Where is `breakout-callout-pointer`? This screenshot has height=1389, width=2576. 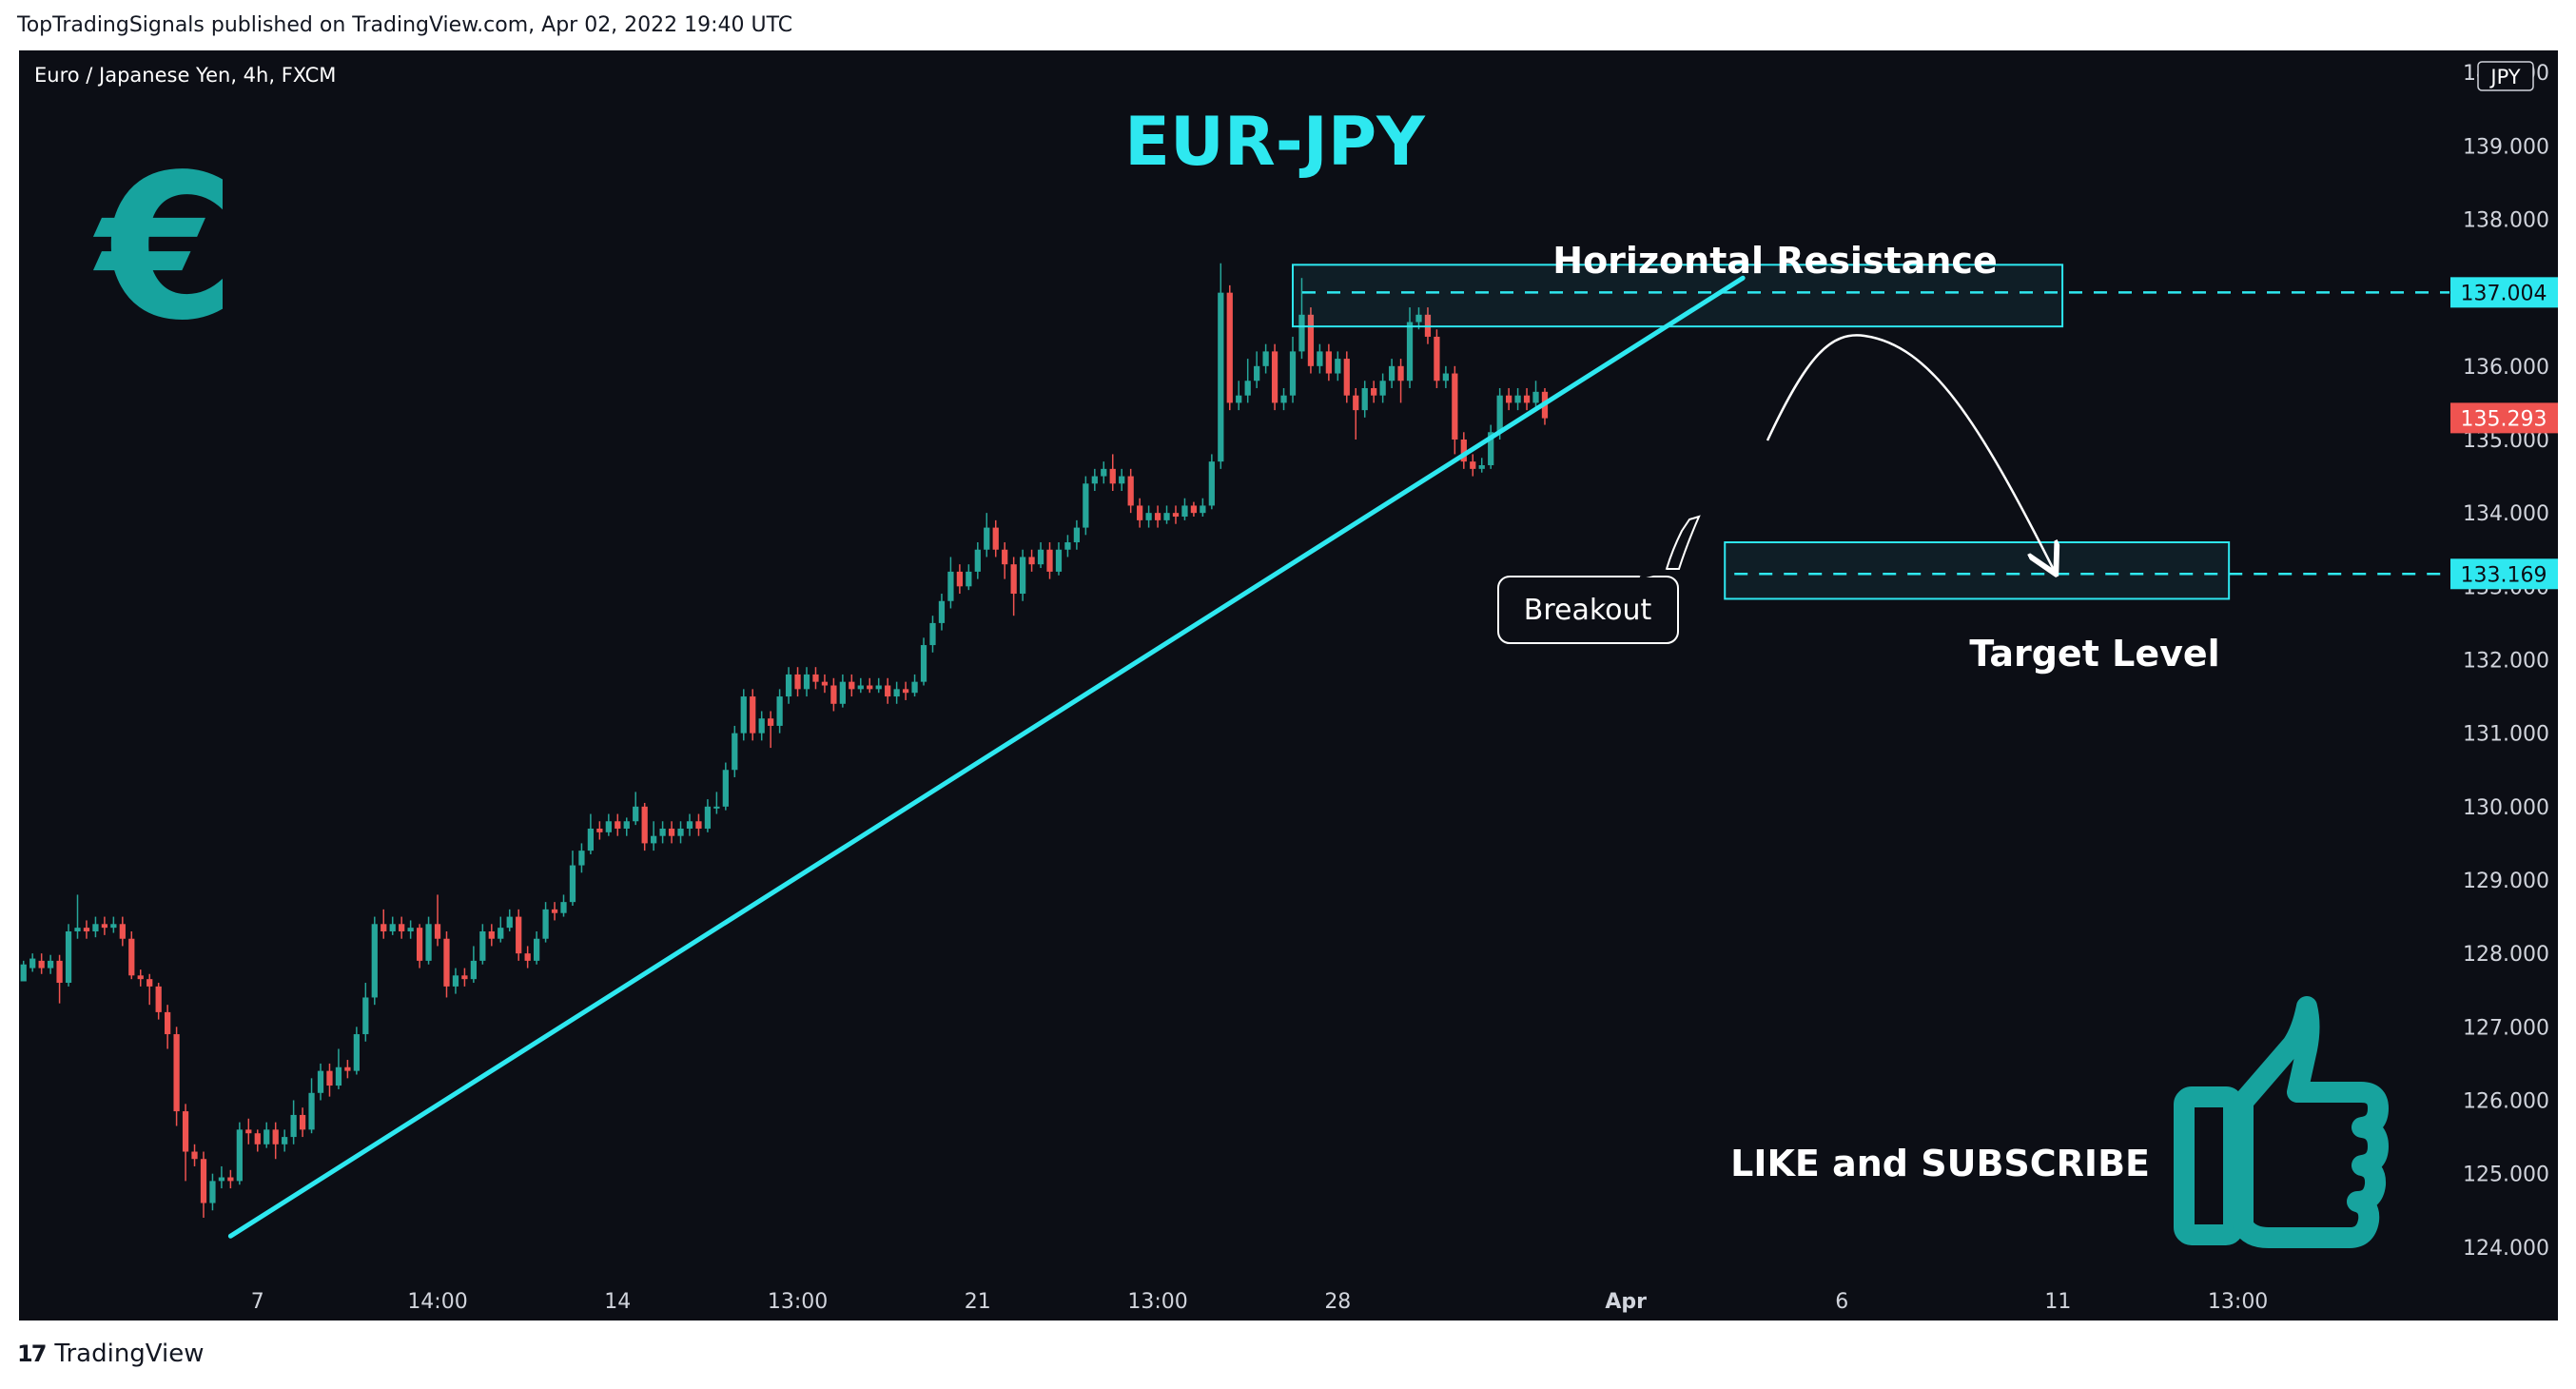
breakout-callout-pointer is located at coordinates (1683, 542).